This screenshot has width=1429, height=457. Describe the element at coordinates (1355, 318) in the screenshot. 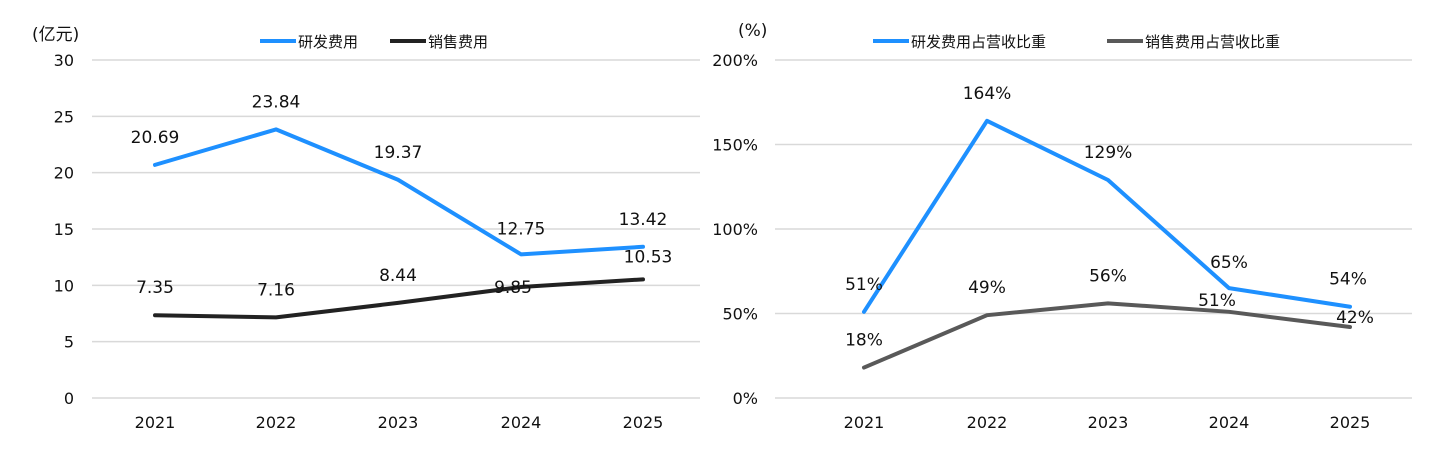

I see `data-label: 42%` at that location.